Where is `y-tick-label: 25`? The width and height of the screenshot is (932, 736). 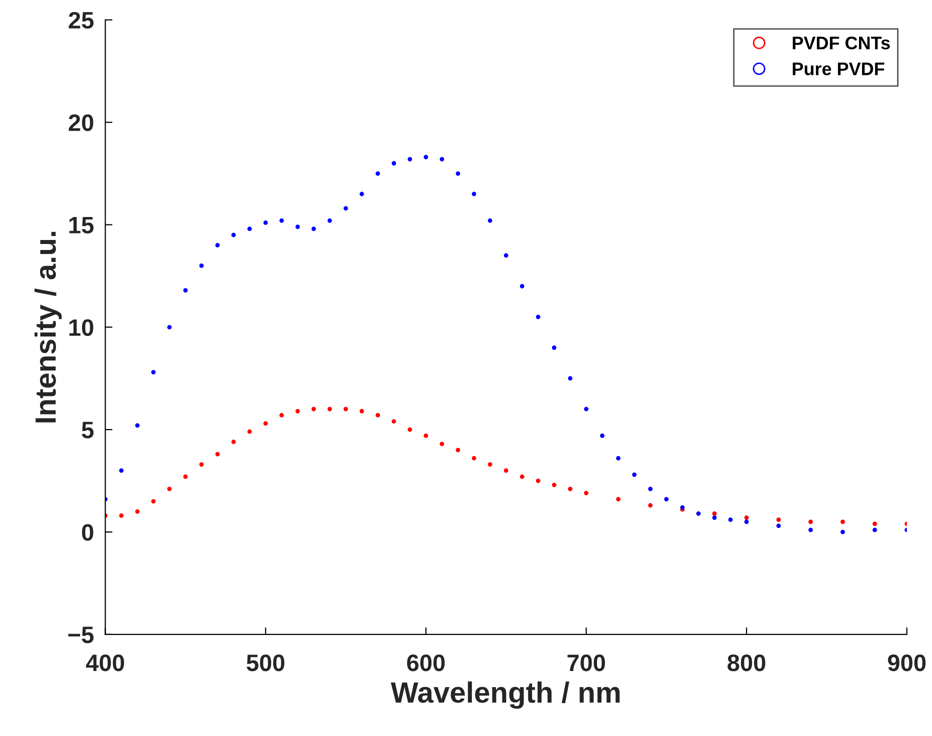
y-tick-label: 25 is located at coordinates (81, 20).